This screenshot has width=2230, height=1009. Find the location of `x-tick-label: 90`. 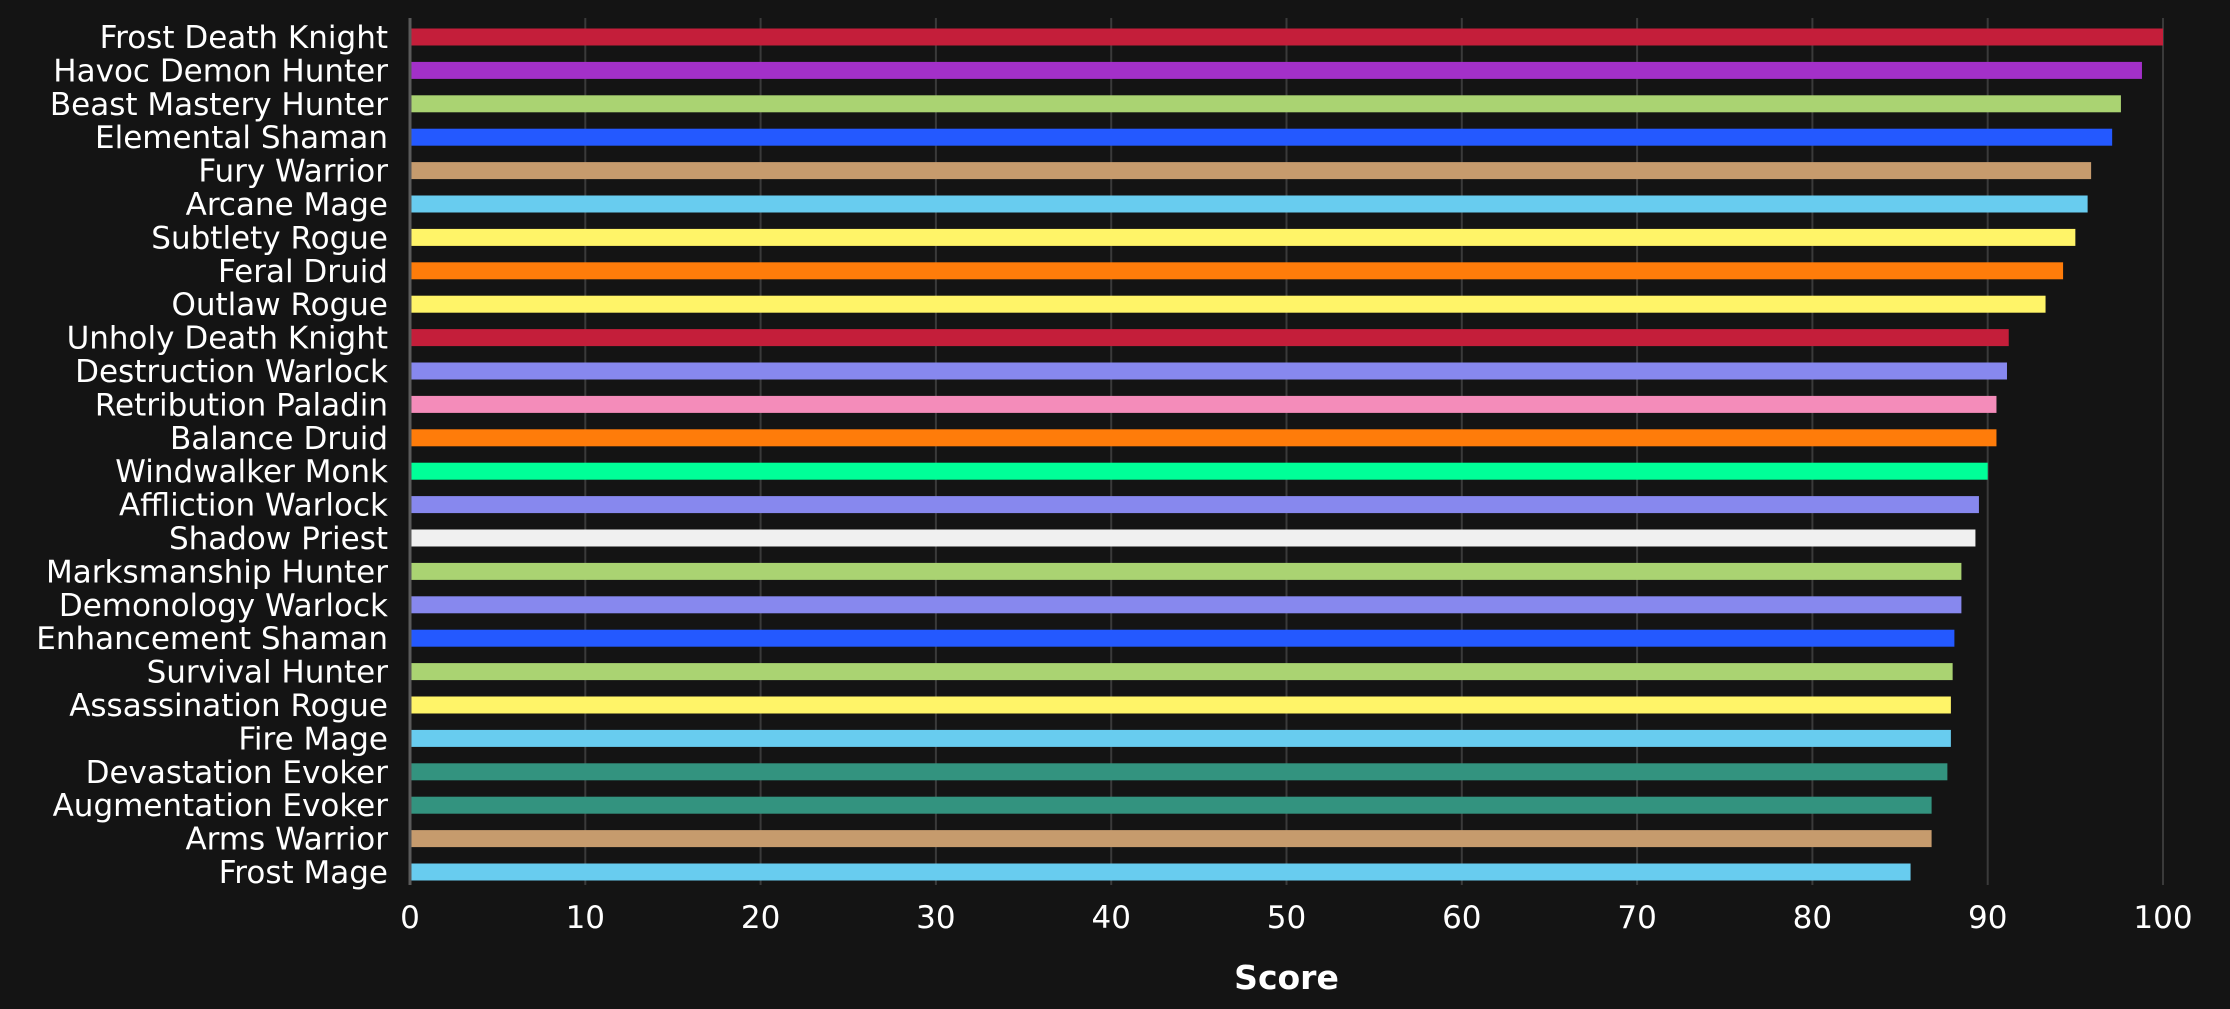

x-tick-label: 90 is located at coordinates (1987, 918).